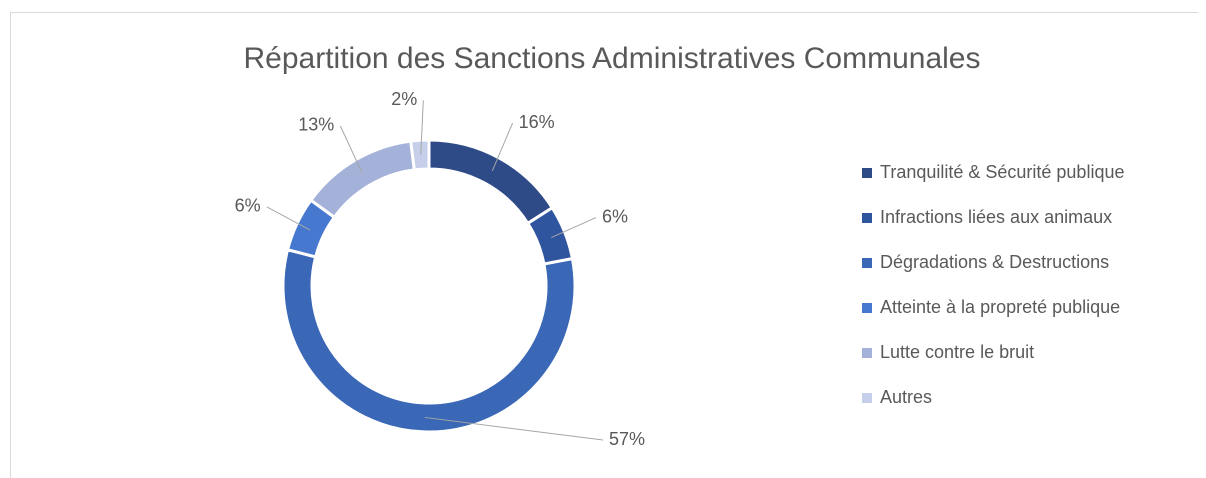  Describe the element at coordinates (906, 397) in the screenshot. I see `legend-label: Autres` at that location.